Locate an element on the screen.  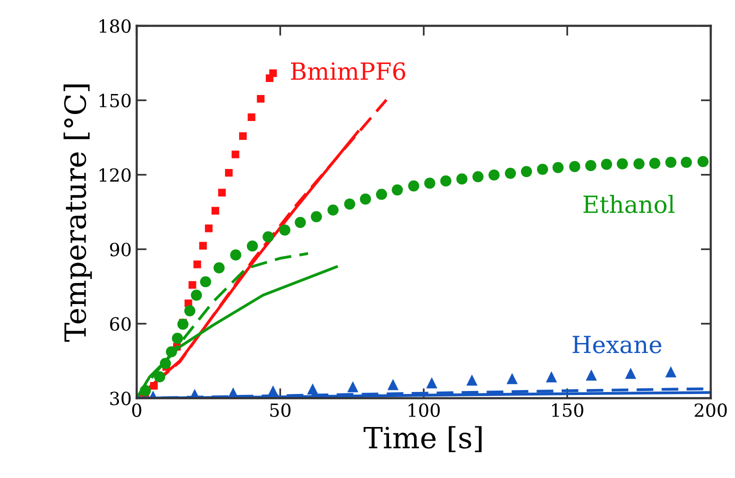
y-tick-label: 180 is located at coordinates (115, 26).